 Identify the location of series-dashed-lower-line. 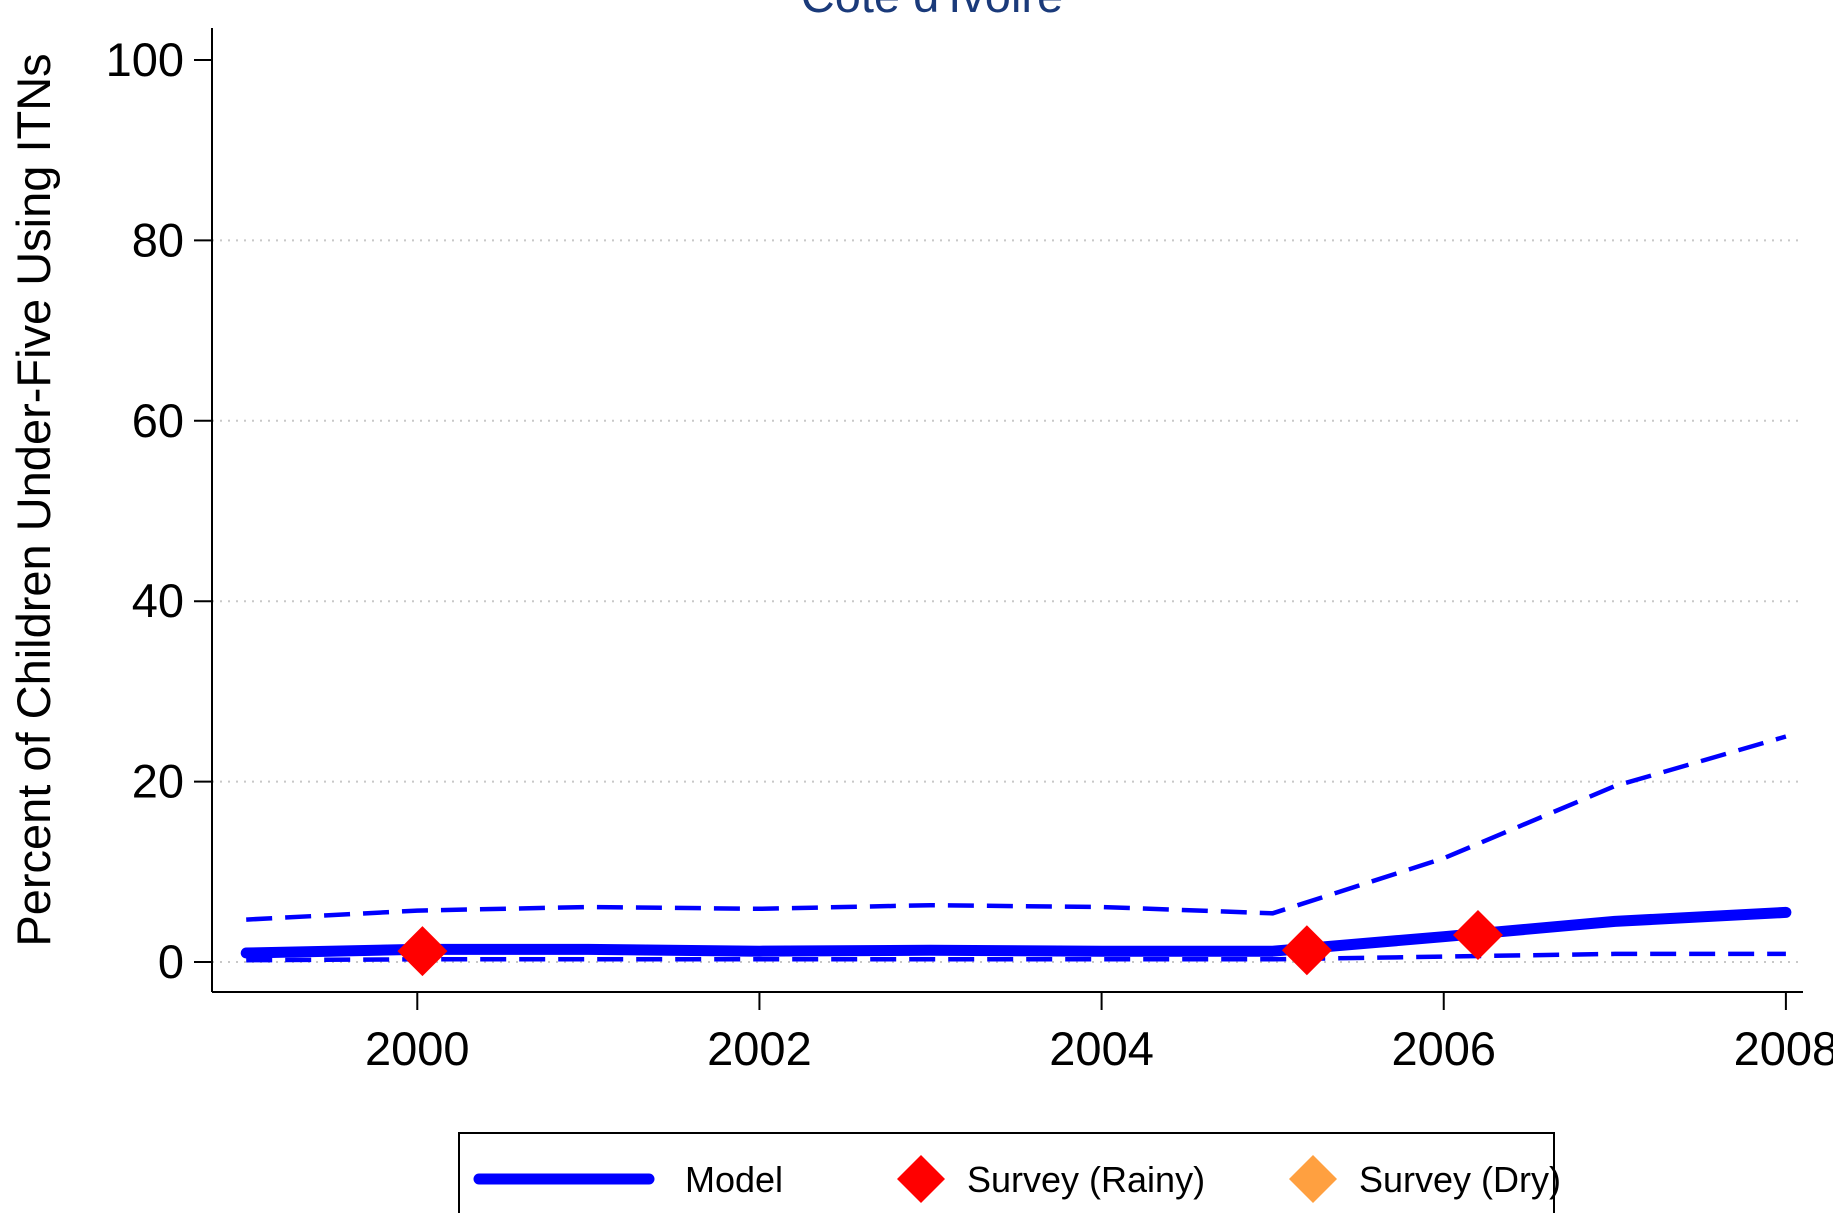
(1016, 957).